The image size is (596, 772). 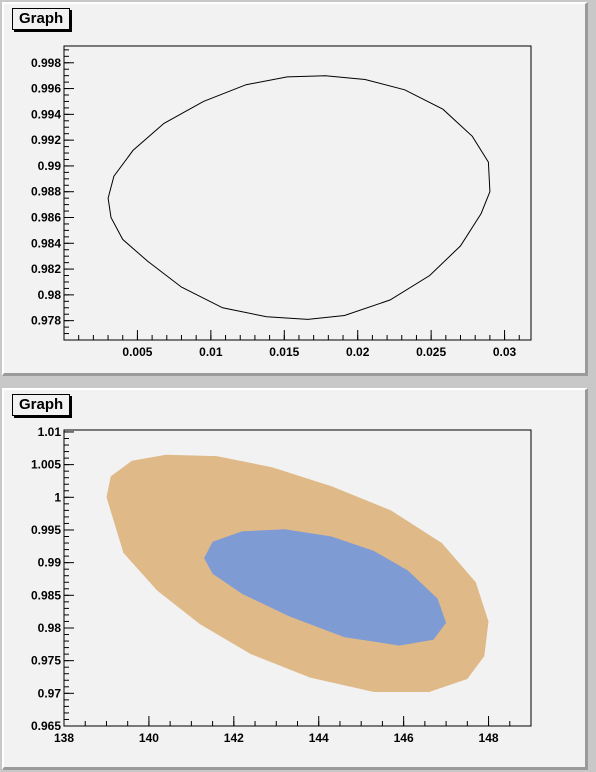 I want to click on x-tick-label: 0.01, so click(x=211, y=352).